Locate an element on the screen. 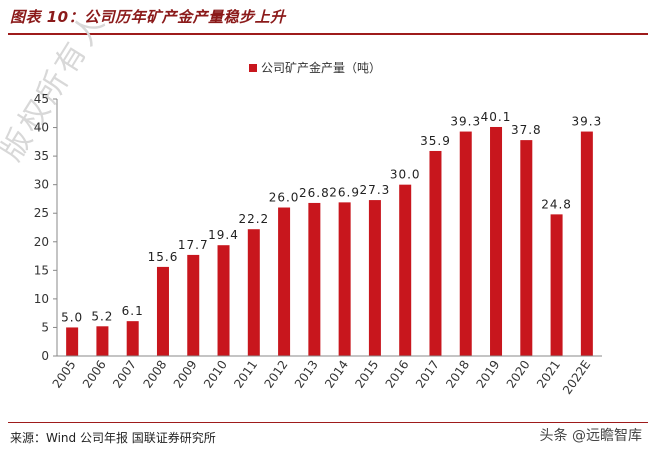 This screenshot has height=452, width=656. x-tick-label: 2012 is located at coordinates (276, 374).